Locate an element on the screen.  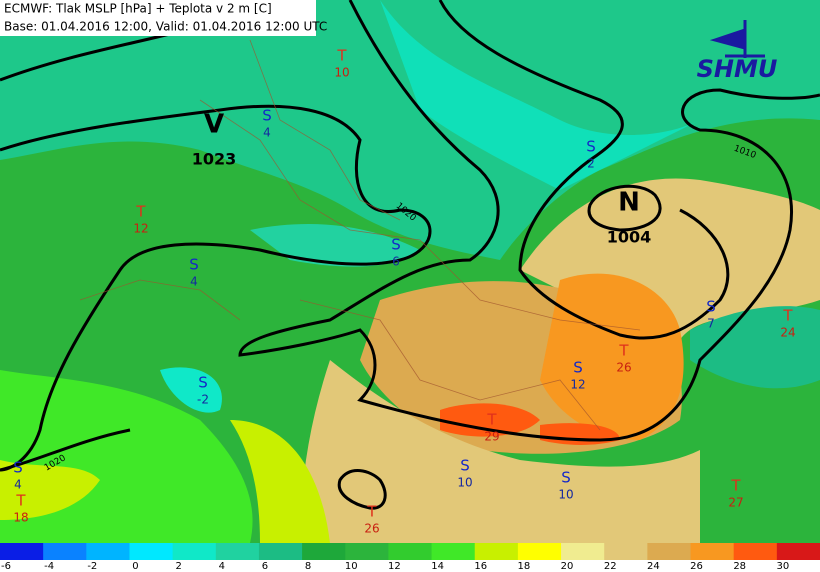
legend-label: 28 is located at coordinates (739, 566).